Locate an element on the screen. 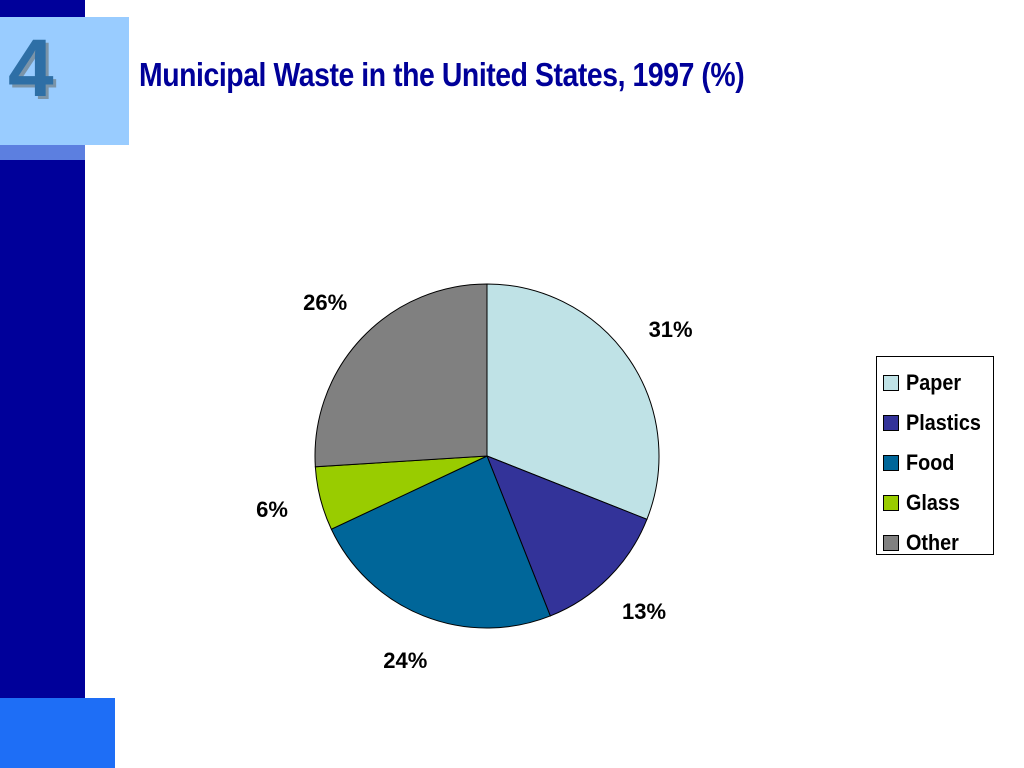 The width and height of the screenshot is (1024, 768). legend-item-other: Other is located at coordinates (935, 543).